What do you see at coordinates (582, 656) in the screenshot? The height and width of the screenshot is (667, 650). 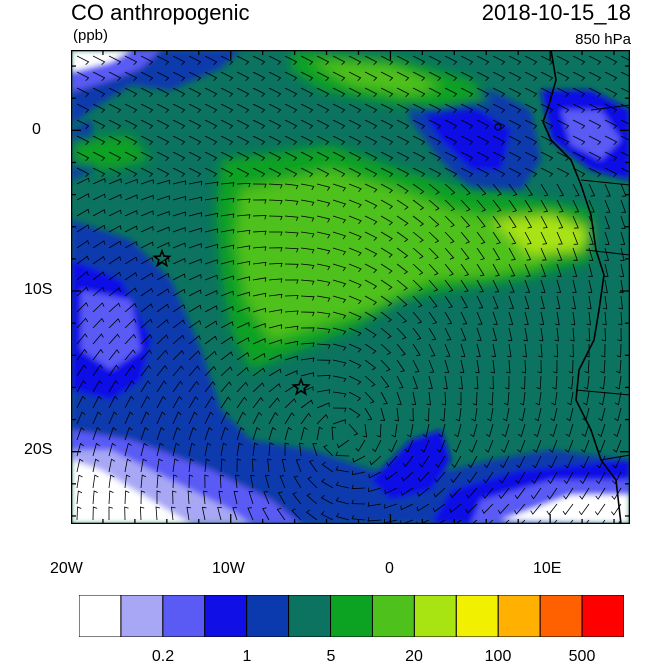 I see `colorbar-label-500: 500` at bounding box center [582, 656].